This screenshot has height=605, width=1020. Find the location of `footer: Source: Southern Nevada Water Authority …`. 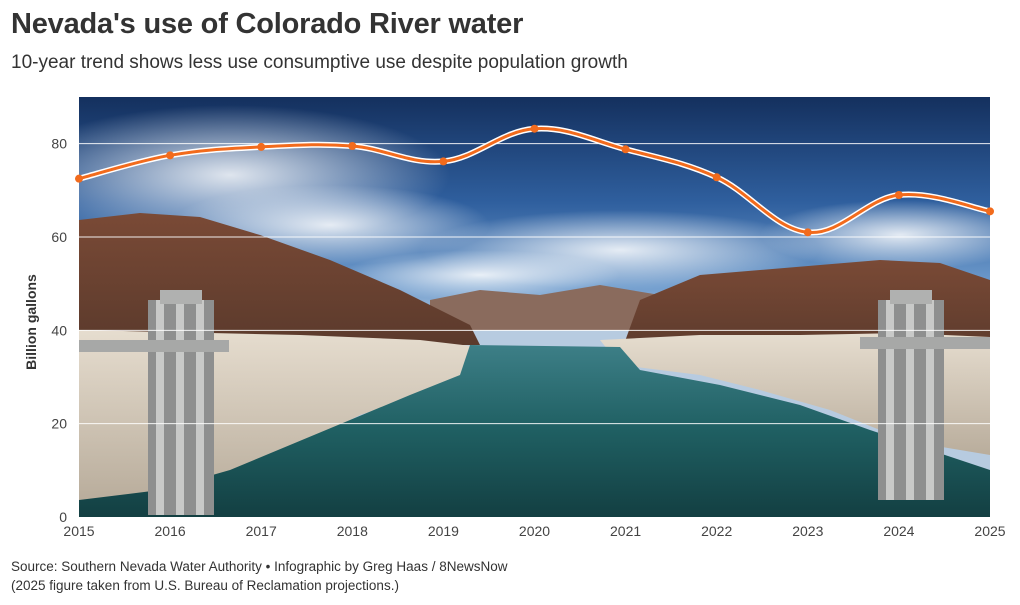

footer: Source: Southern Nevada Water Authority … is located at coordinates (259, 576).